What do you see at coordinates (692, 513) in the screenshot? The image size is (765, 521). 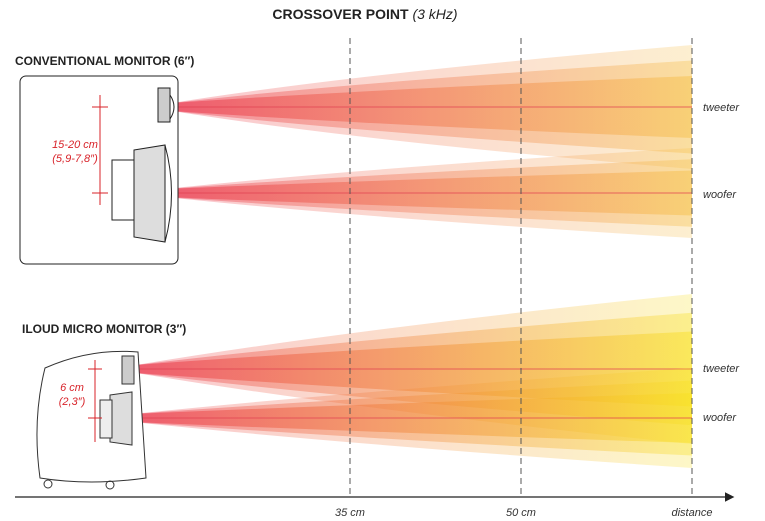 I see `axis-label: distance` at bounding box center [692, 513].